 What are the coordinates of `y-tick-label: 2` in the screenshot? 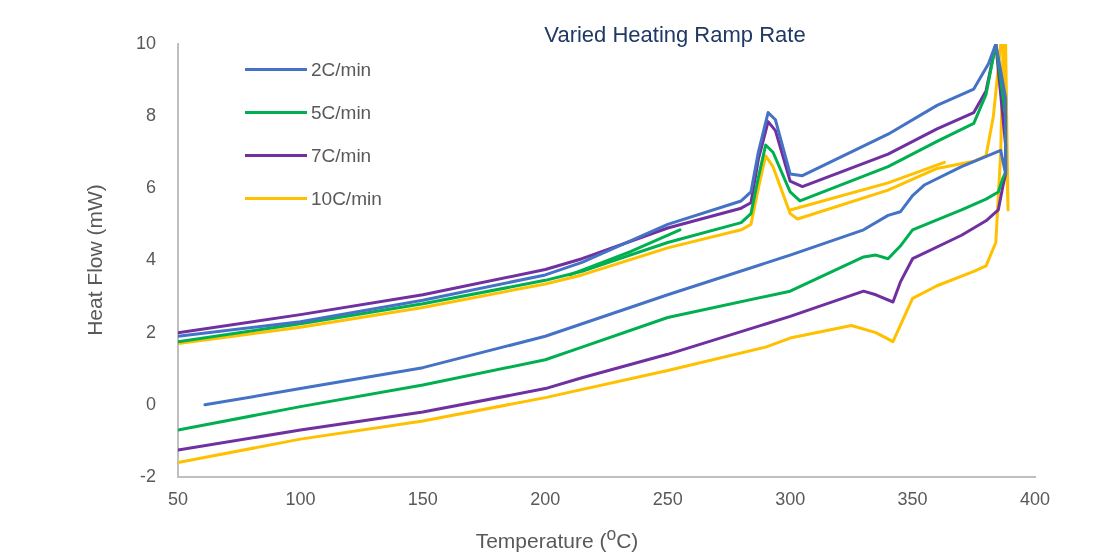 It's located at (150, 331).